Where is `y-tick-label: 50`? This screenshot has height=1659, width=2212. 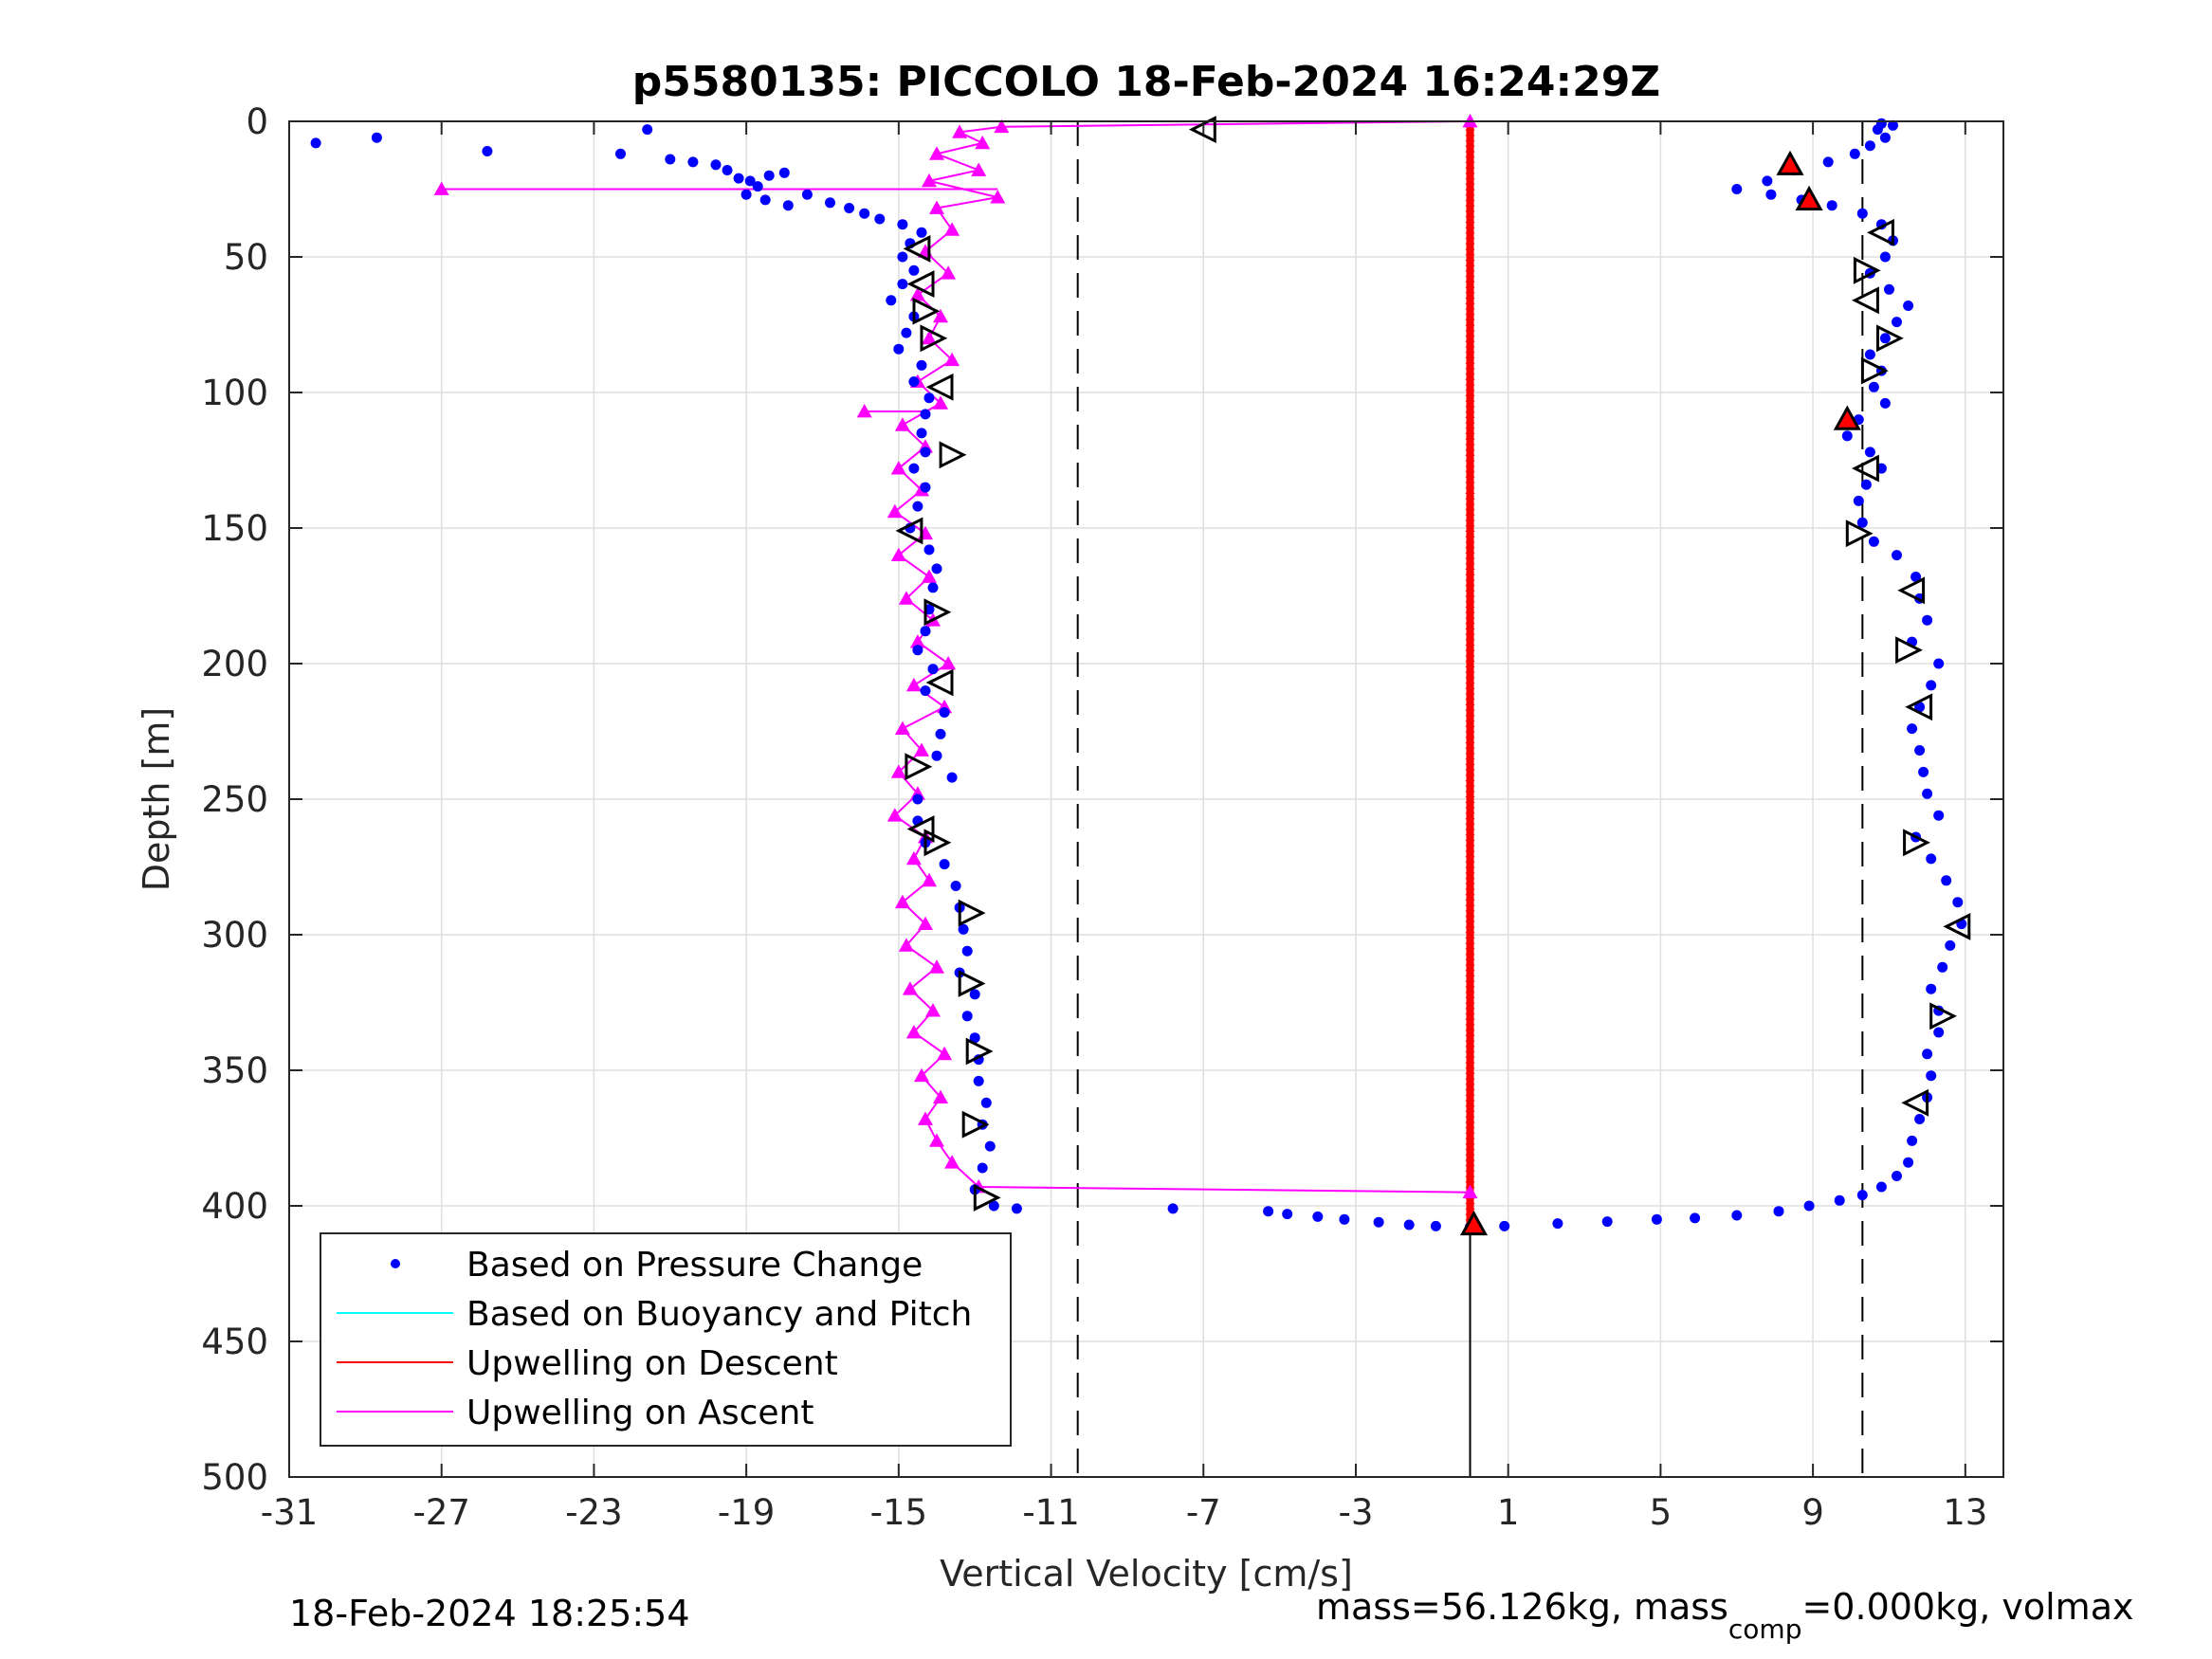
y-tick-label: 50 is located at coordinates (246, 257).